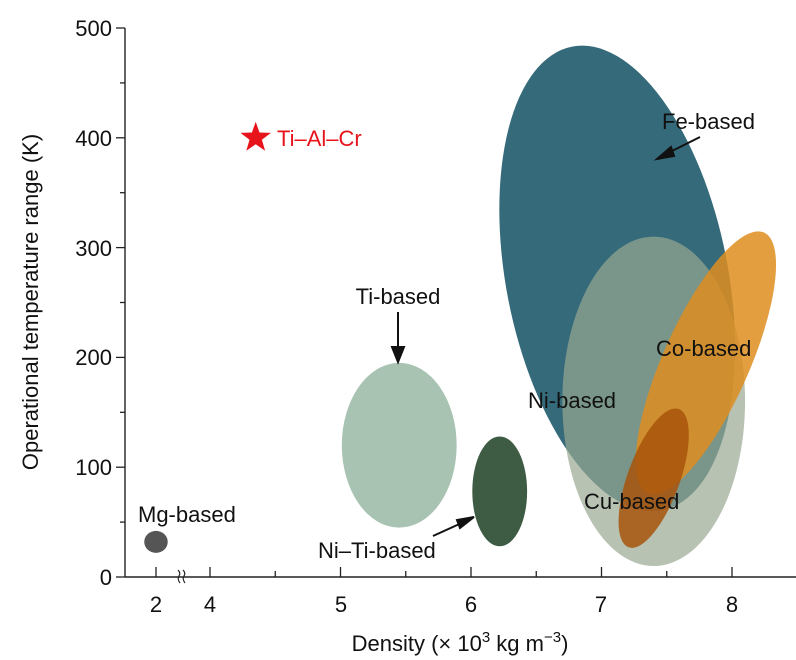 This screenshot has height=660, width=796. I want to click on label-mg-based: Mg-based, so click(187, 514).